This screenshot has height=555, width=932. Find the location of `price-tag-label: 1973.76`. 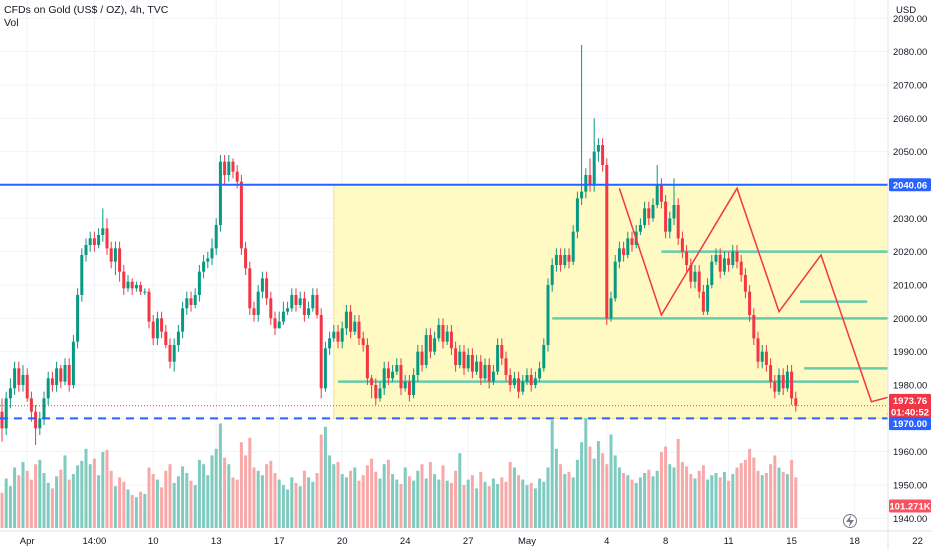

price-tag-label: 1973.76 is located at coordinates (910, 401).